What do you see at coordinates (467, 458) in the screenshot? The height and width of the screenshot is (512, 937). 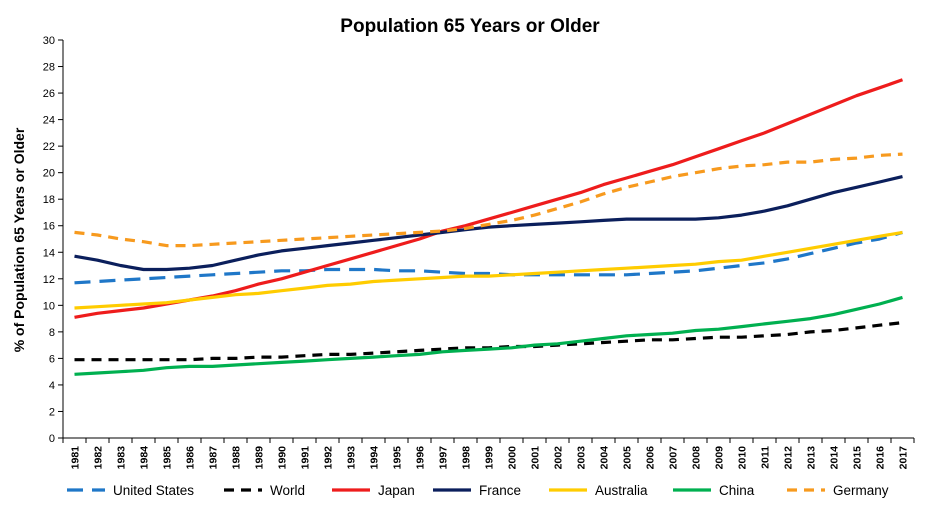 I see `x-tick-label: 1998` at bounding box center [467, 458].